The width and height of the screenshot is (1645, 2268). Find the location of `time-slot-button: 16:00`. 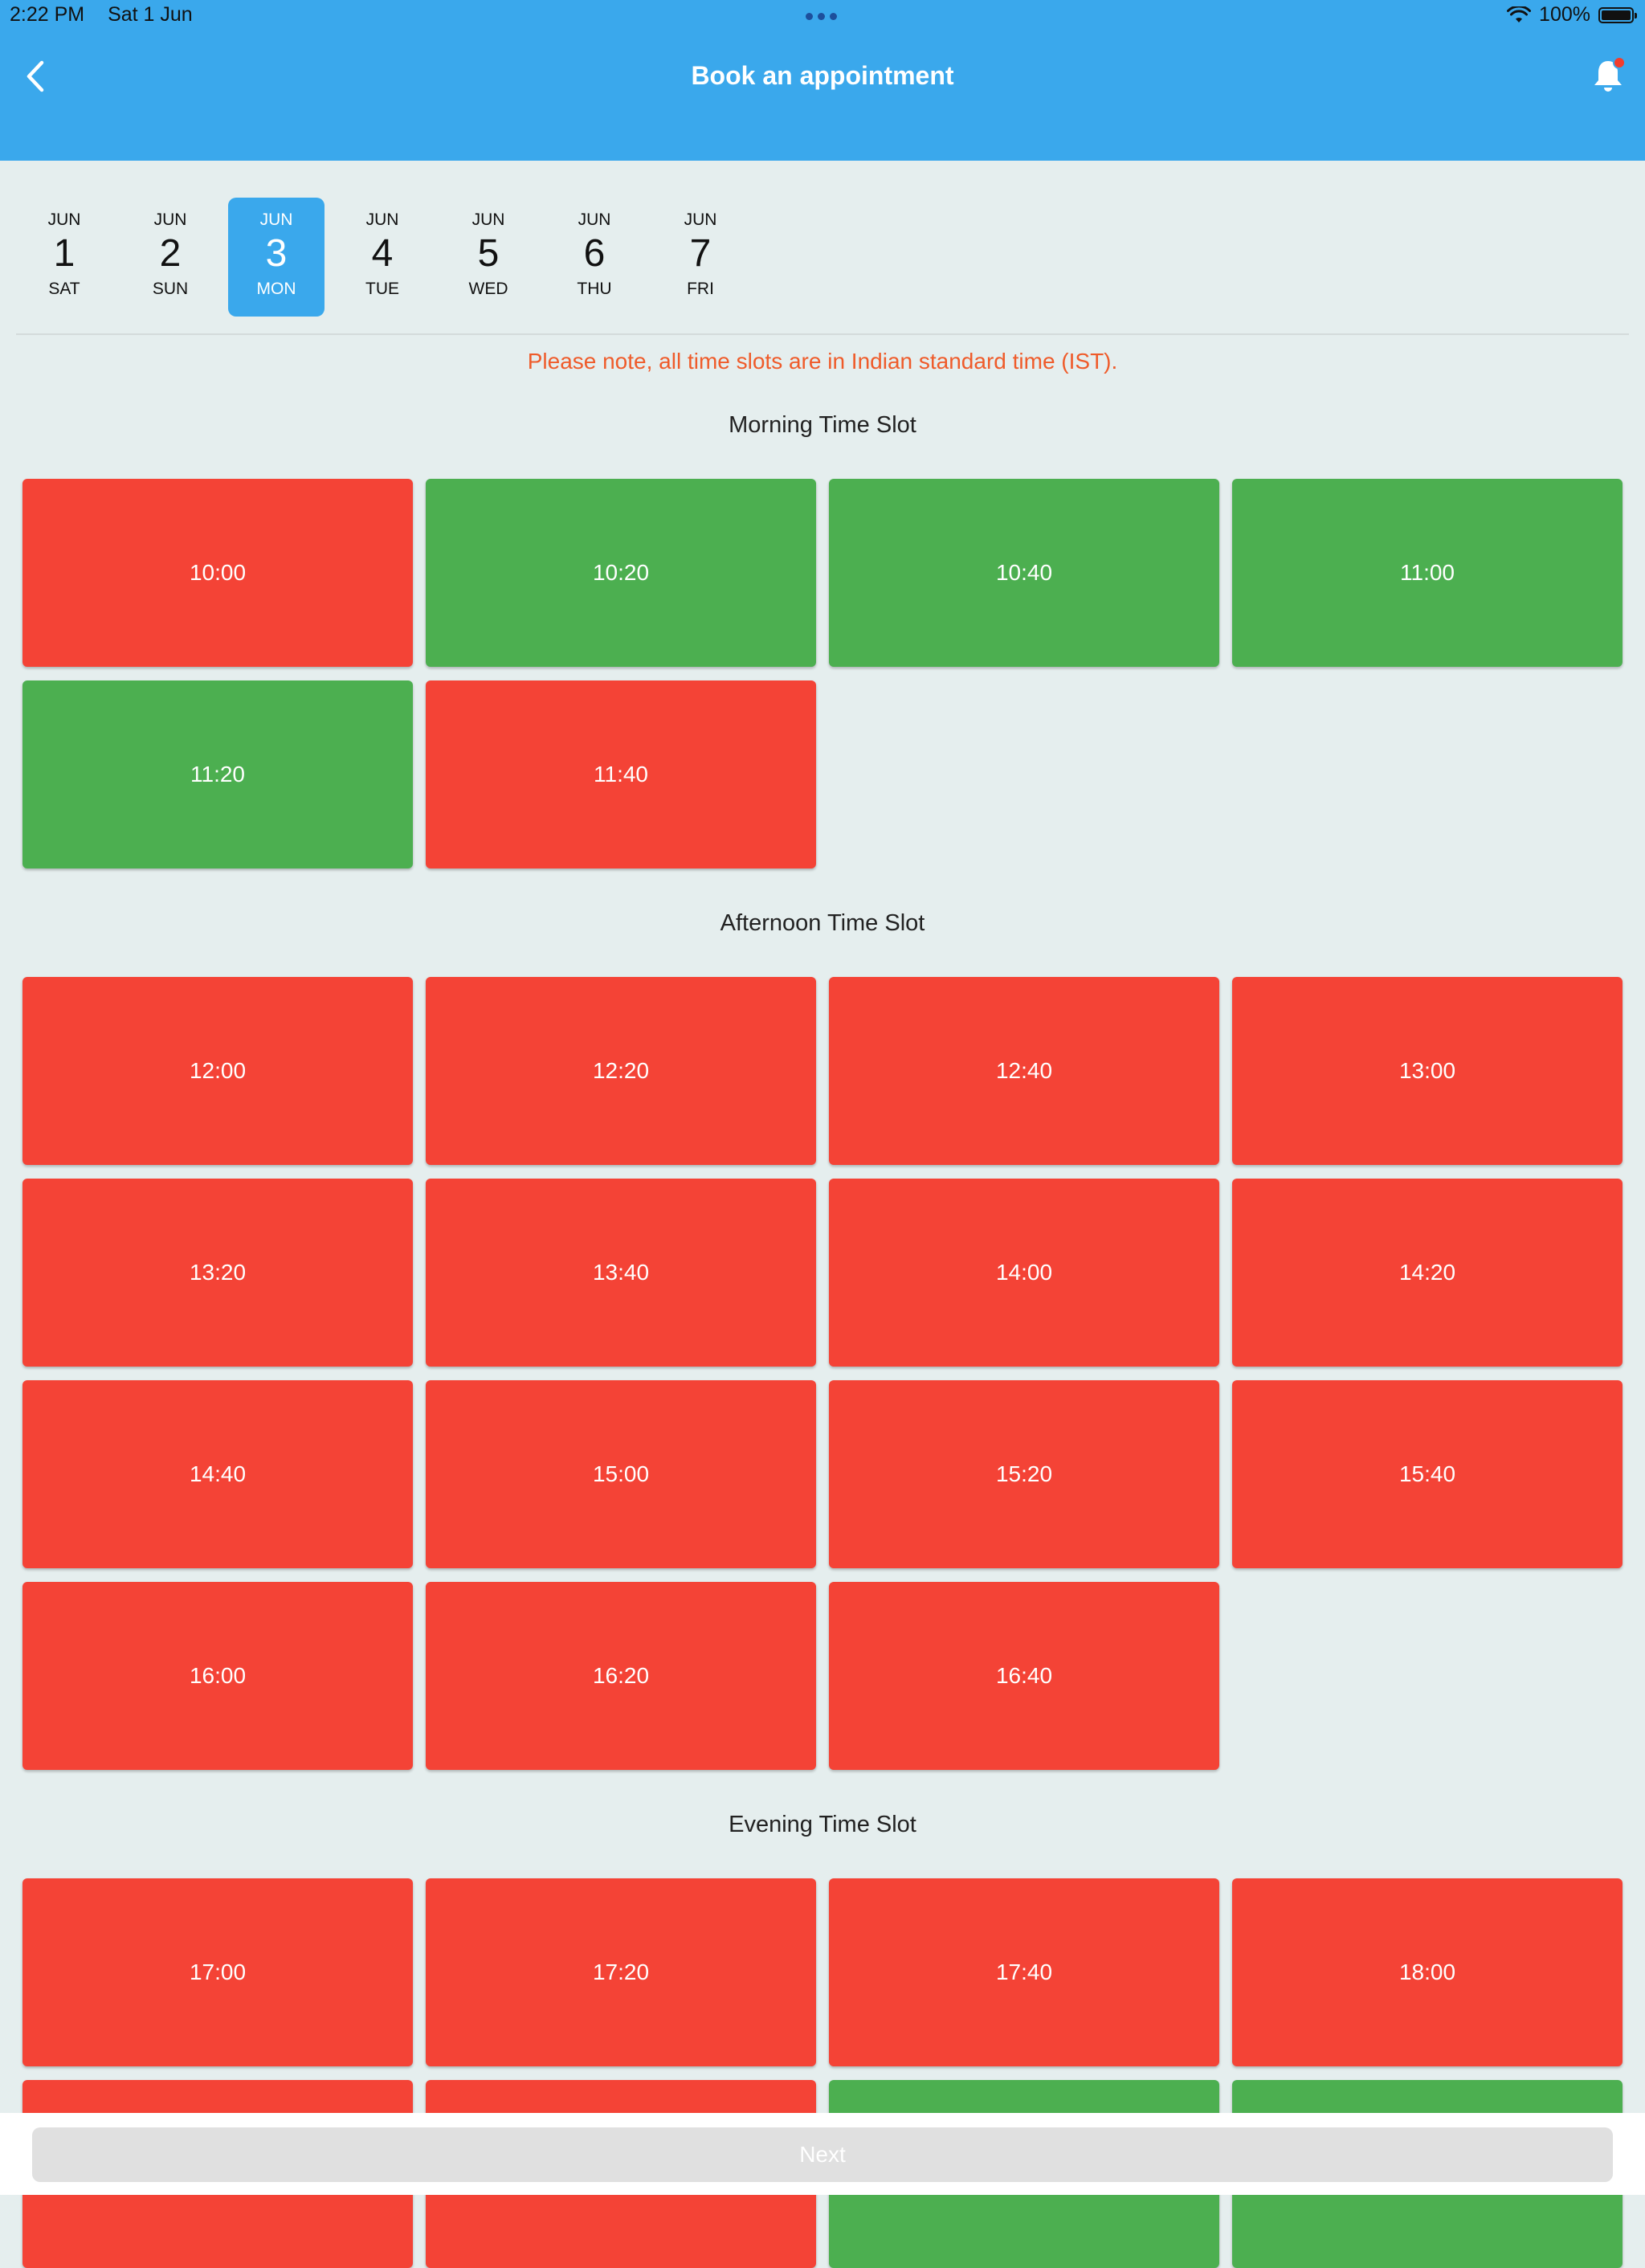

time-slot-button: 16:00 is located at coordinates (217, 1676).